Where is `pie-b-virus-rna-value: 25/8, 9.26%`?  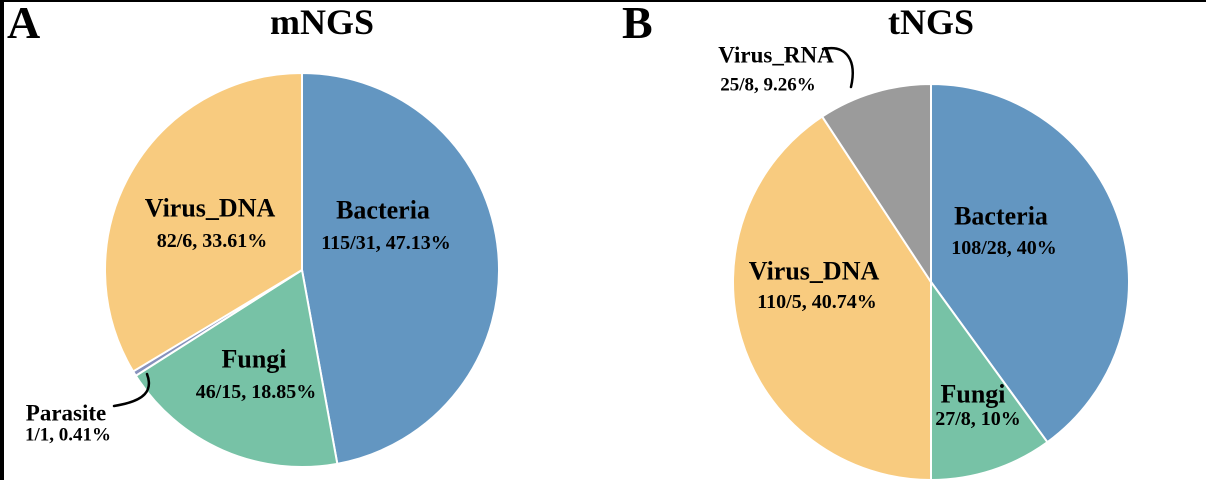
pie-b-virus-rna-value: 25/8, 9.26% is located at coordinates (768, 85).